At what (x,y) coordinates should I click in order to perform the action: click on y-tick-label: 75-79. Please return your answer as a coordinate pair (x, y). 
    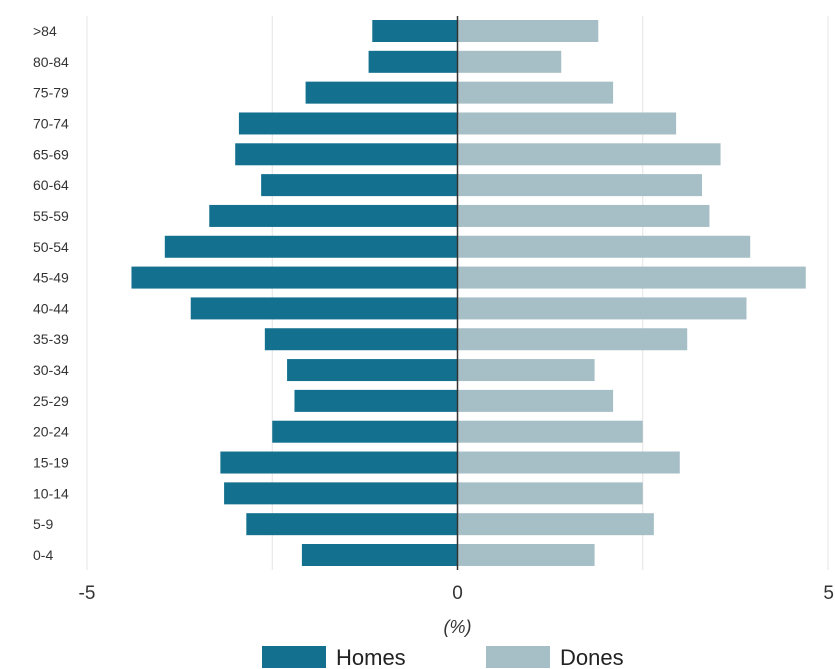
    Looking at the image, I should click on (51, 93).